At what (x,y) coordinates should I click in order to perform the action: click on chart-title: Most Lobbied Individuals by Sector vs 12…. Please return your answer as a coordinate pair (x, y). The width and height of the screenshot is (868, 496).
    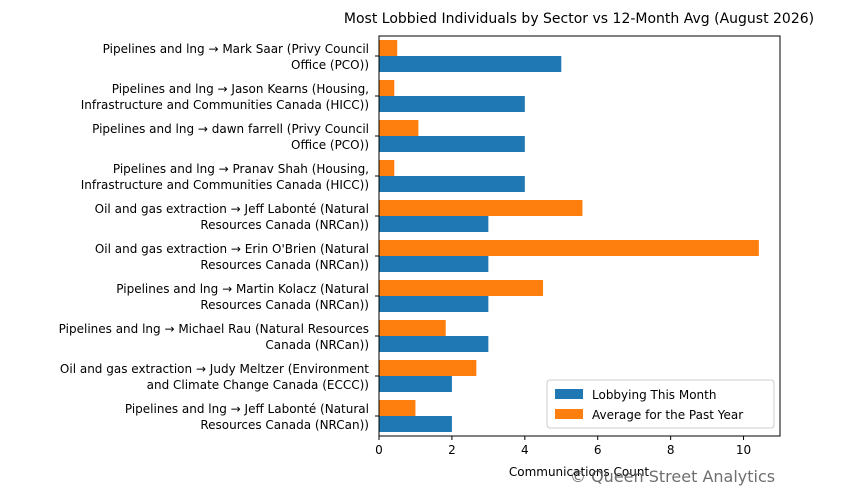
    Looking at the image, I should click on (579, 19).